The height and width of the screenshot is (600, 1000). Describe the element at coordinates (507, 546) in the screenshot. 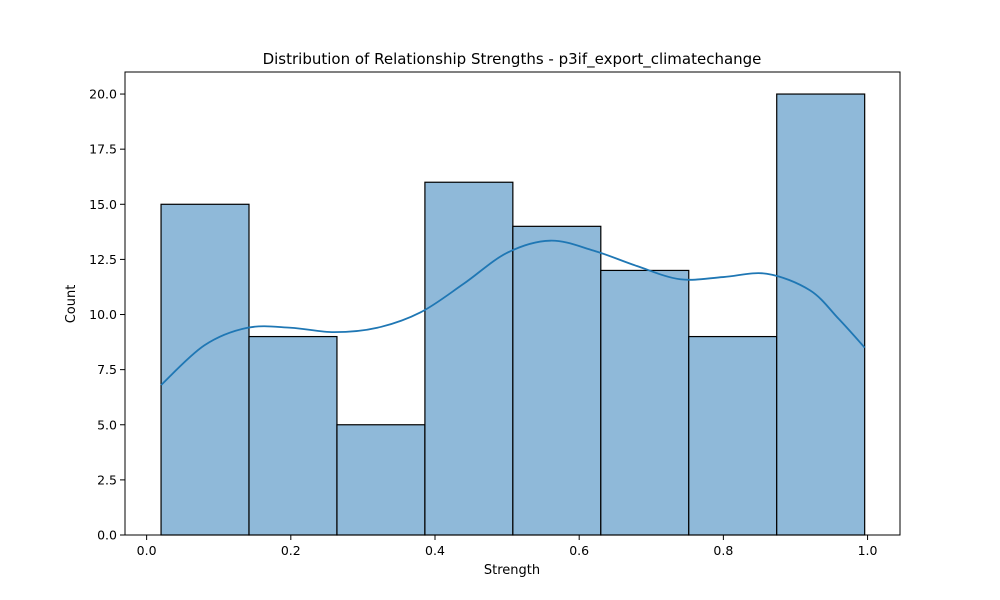

I see `x-ticks: 0.0 0.2 0.4 0.6 0.8 1.0` at that location.